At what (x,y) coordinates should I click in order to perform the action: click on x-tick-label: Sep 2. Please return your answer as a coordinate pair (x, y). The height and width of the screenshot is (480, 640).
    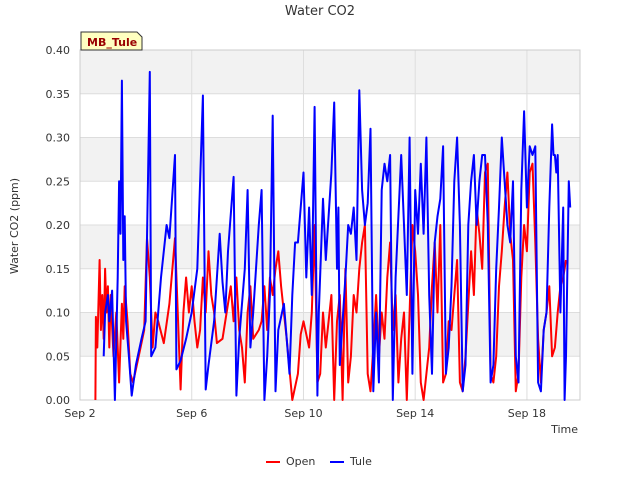
    Looking at the image, I should click on (79, 413).